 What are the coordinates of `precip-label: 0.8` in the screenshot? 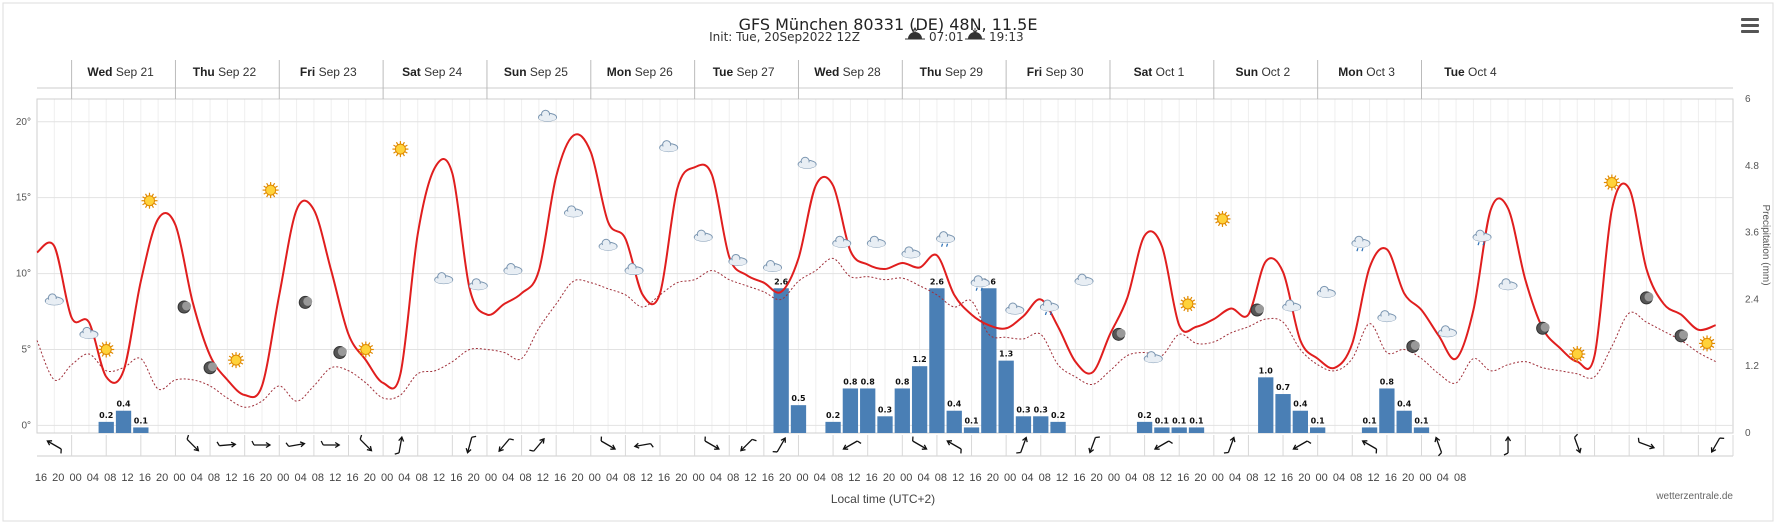 It's located at (850, 381).